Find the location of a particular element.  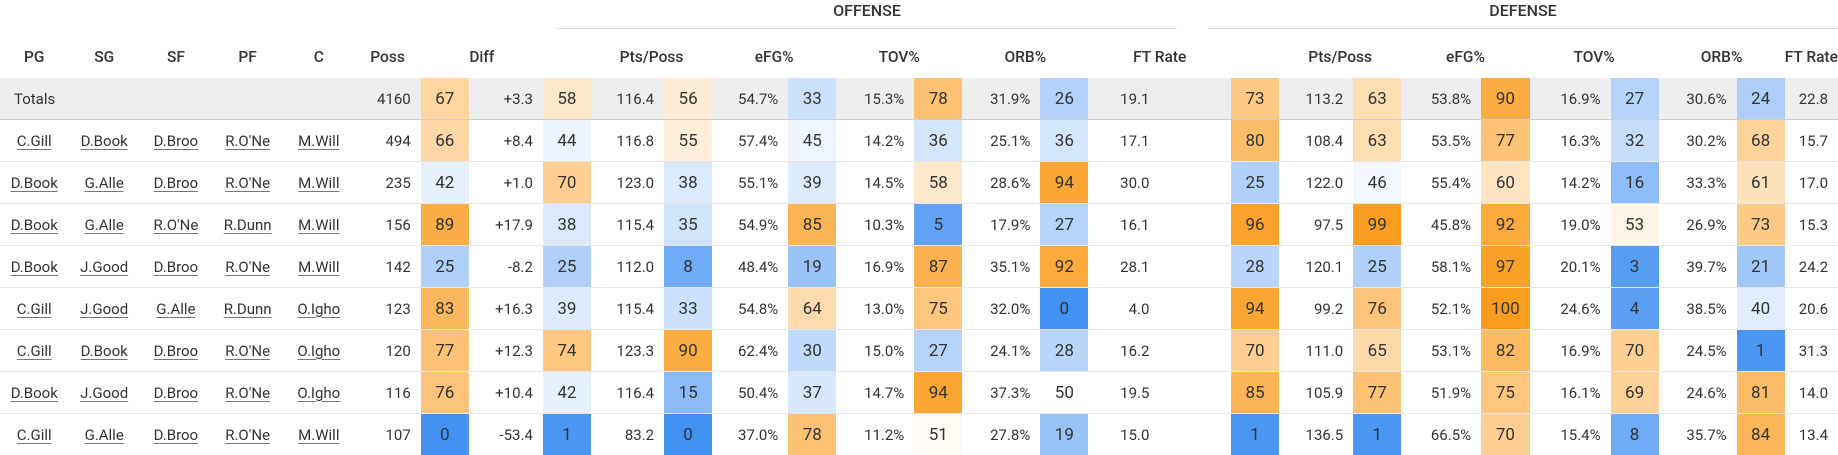

off-efg-value: 57.4% is located at coordinates (750, 141).